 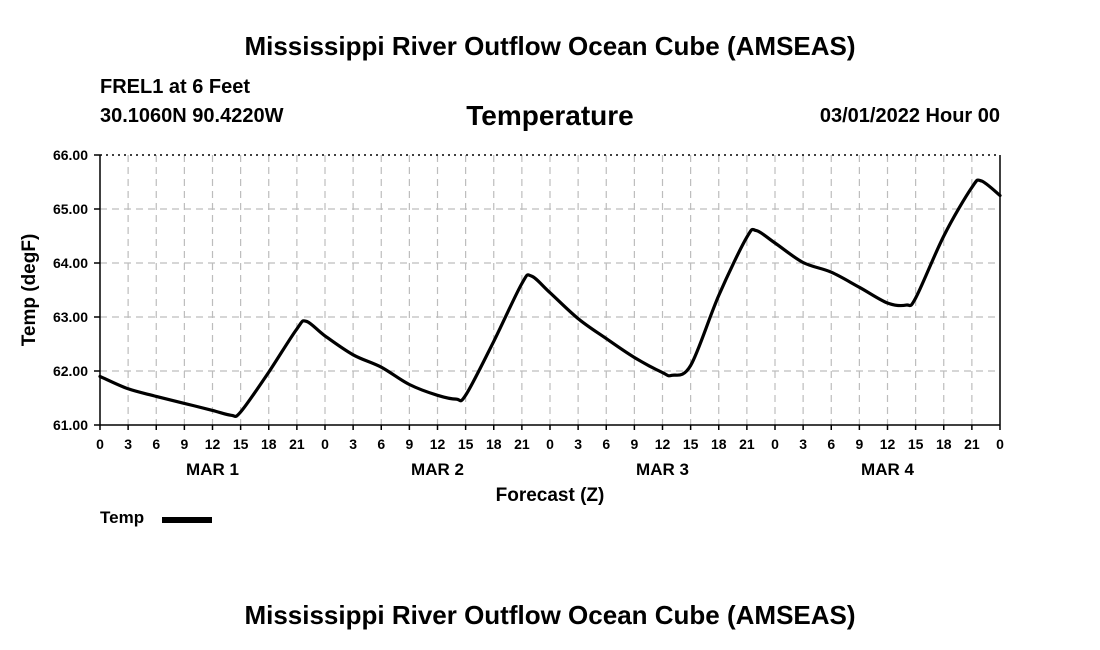 I want to click on y-tick-label: 61.00, so click(x=70, y=425).